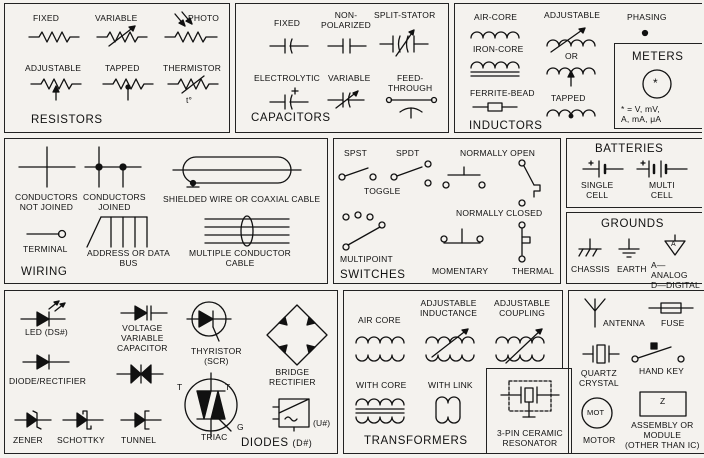  I want to click on label-normally-closed: NORMALLY CLOSED, so click(499, 213).